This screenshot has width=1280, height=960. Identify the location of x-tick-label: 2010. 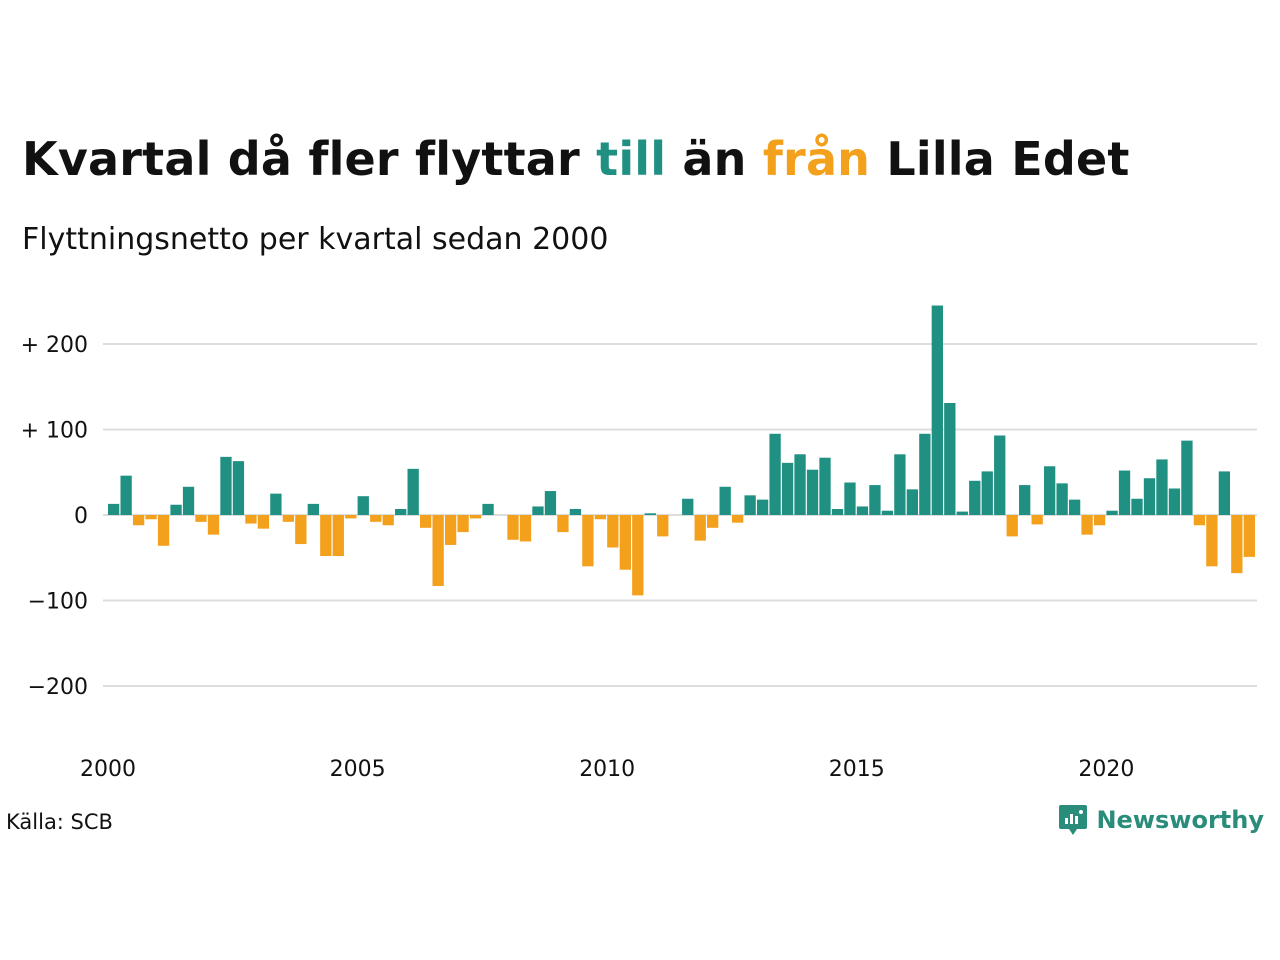
(607, 769).